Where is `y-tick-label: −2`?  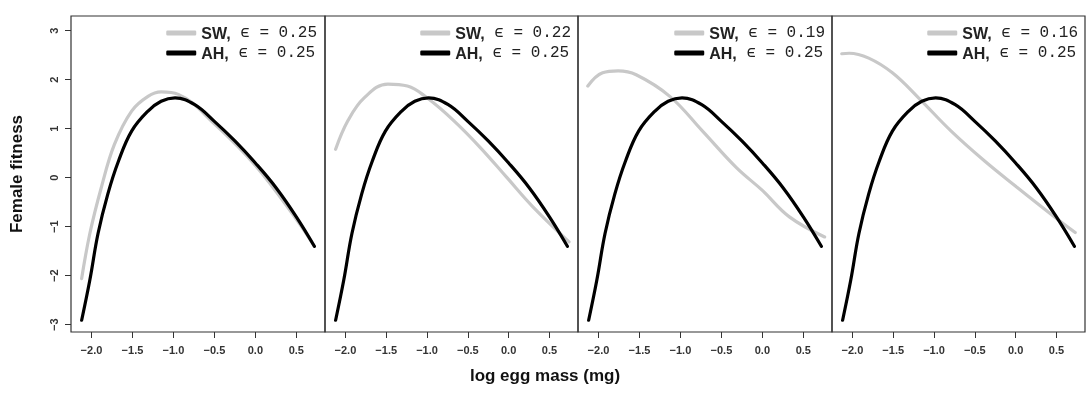
y-tick-label: −2 is located at coordinates (53, 275).